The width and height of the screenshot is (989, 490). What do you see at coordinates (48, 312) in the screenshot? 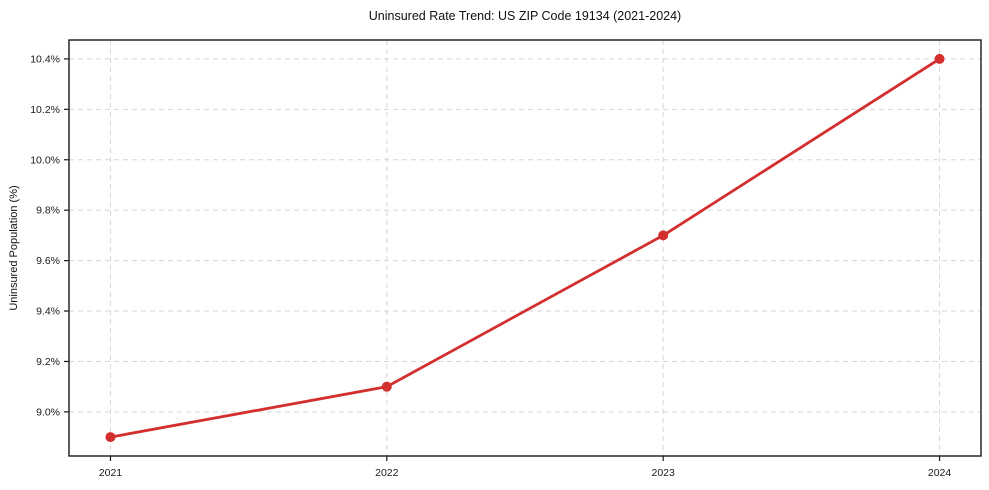
I see `y-tick-label: 9.4%` at bounding box center [48, 312].